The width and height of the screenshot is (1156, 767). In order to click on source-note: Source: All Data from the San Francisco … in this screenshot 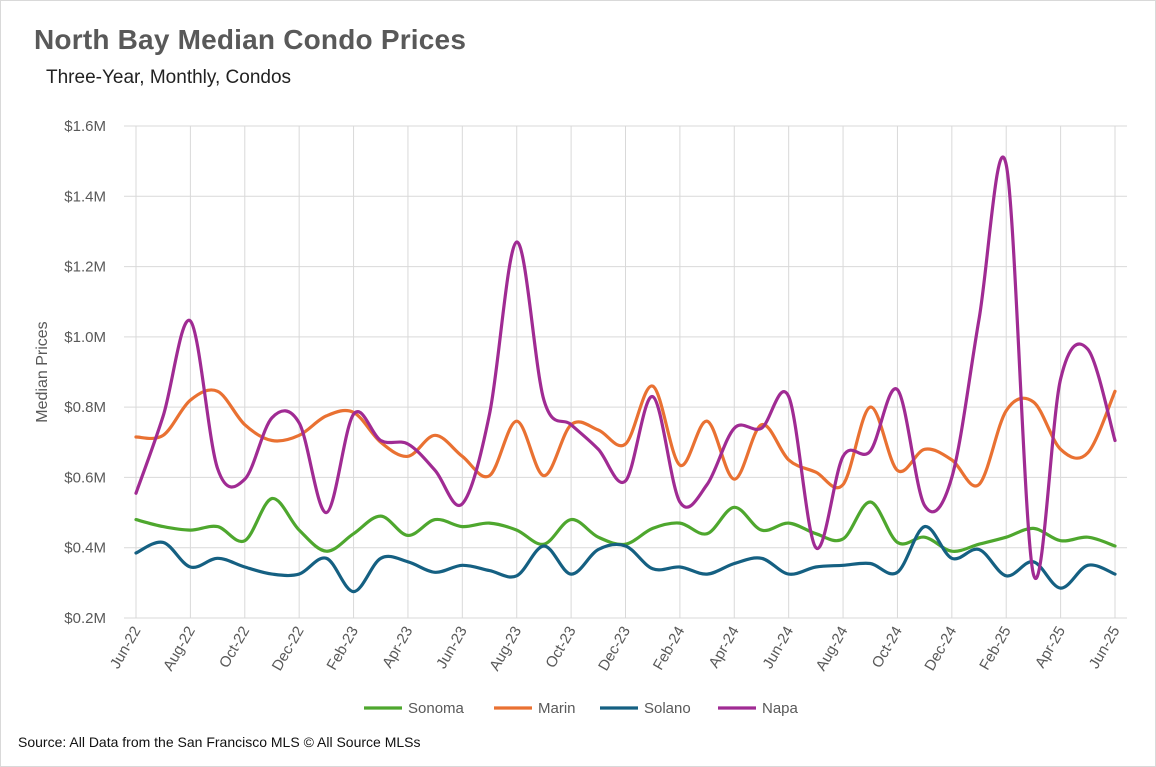, I will do `click(219, 742)`.